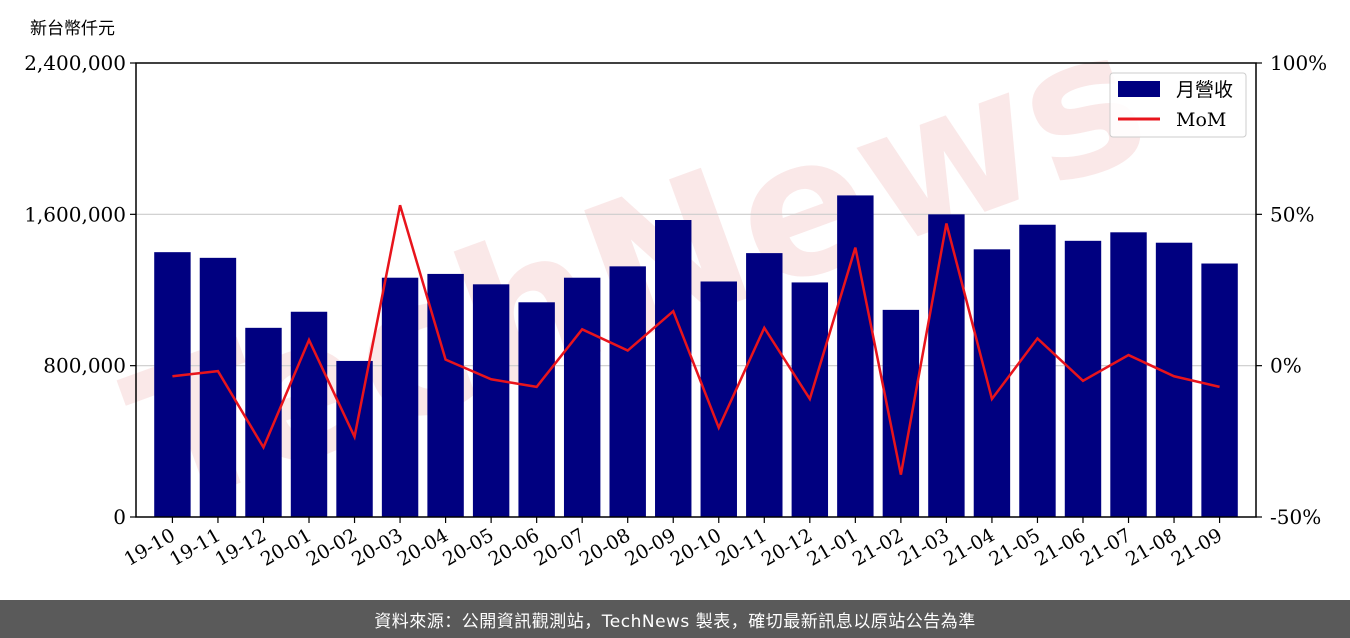  What do you see at coordinates (1201, 120) in the screenshot?
I see `legend-label-mom: MoM` at bounding box center [1201, 120].